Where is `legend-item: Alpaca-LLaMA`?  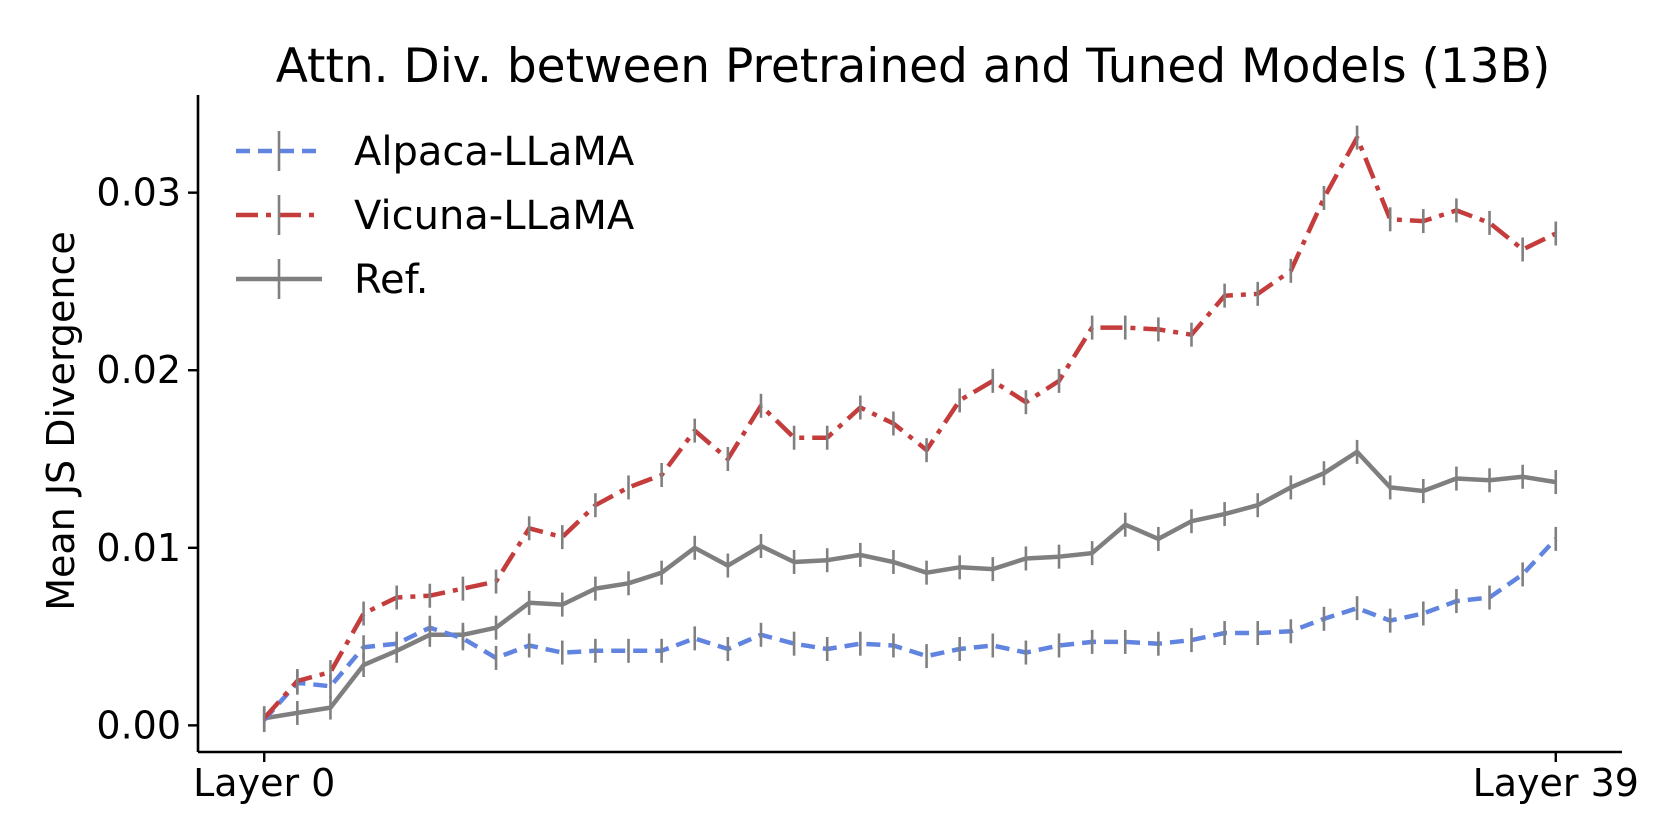
legend-item: Alpaca-LLaMA is located at coordinates (435, 152).